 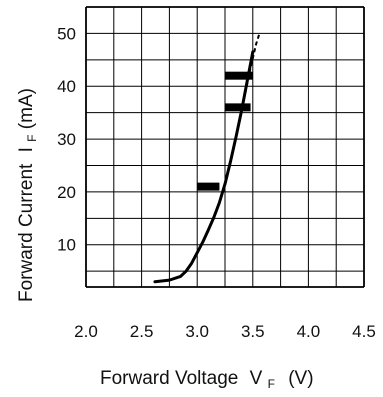 I want to click on x-tick-label: 3.0, so click(x=197, y=331).